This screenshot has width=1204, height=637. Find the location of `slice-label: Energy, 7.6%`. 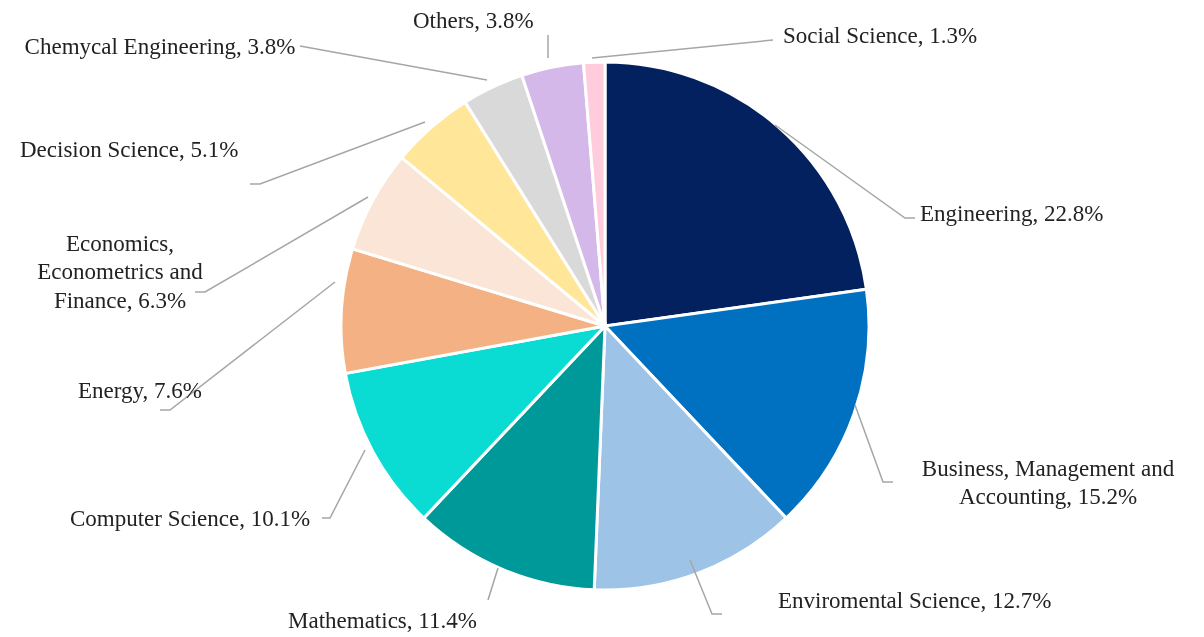

slice-label: Energy, 7.6% is located at coordinates (140, 390).